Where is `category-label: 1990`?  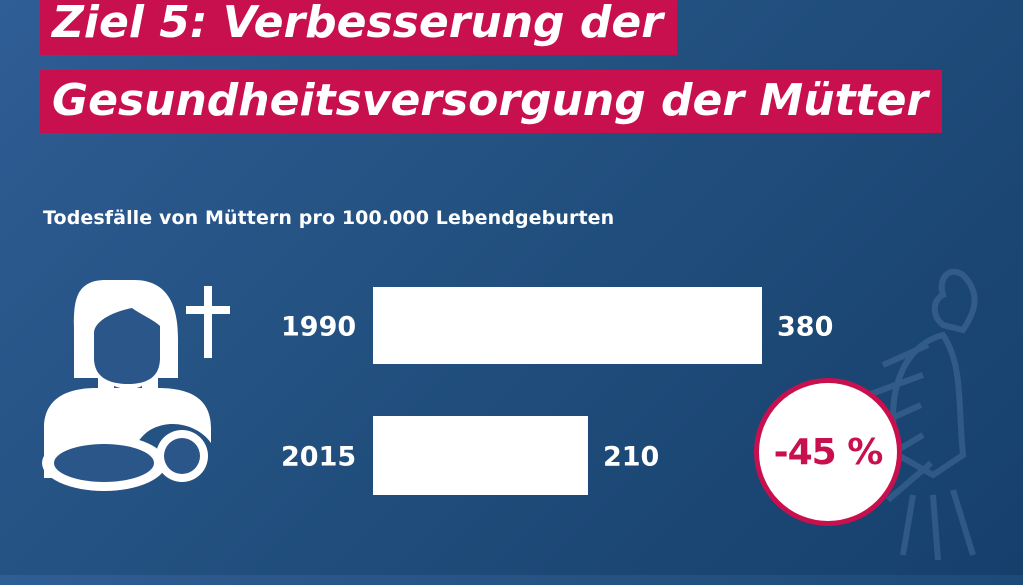 category-label: 1990 is located at coordinates (318, 327).